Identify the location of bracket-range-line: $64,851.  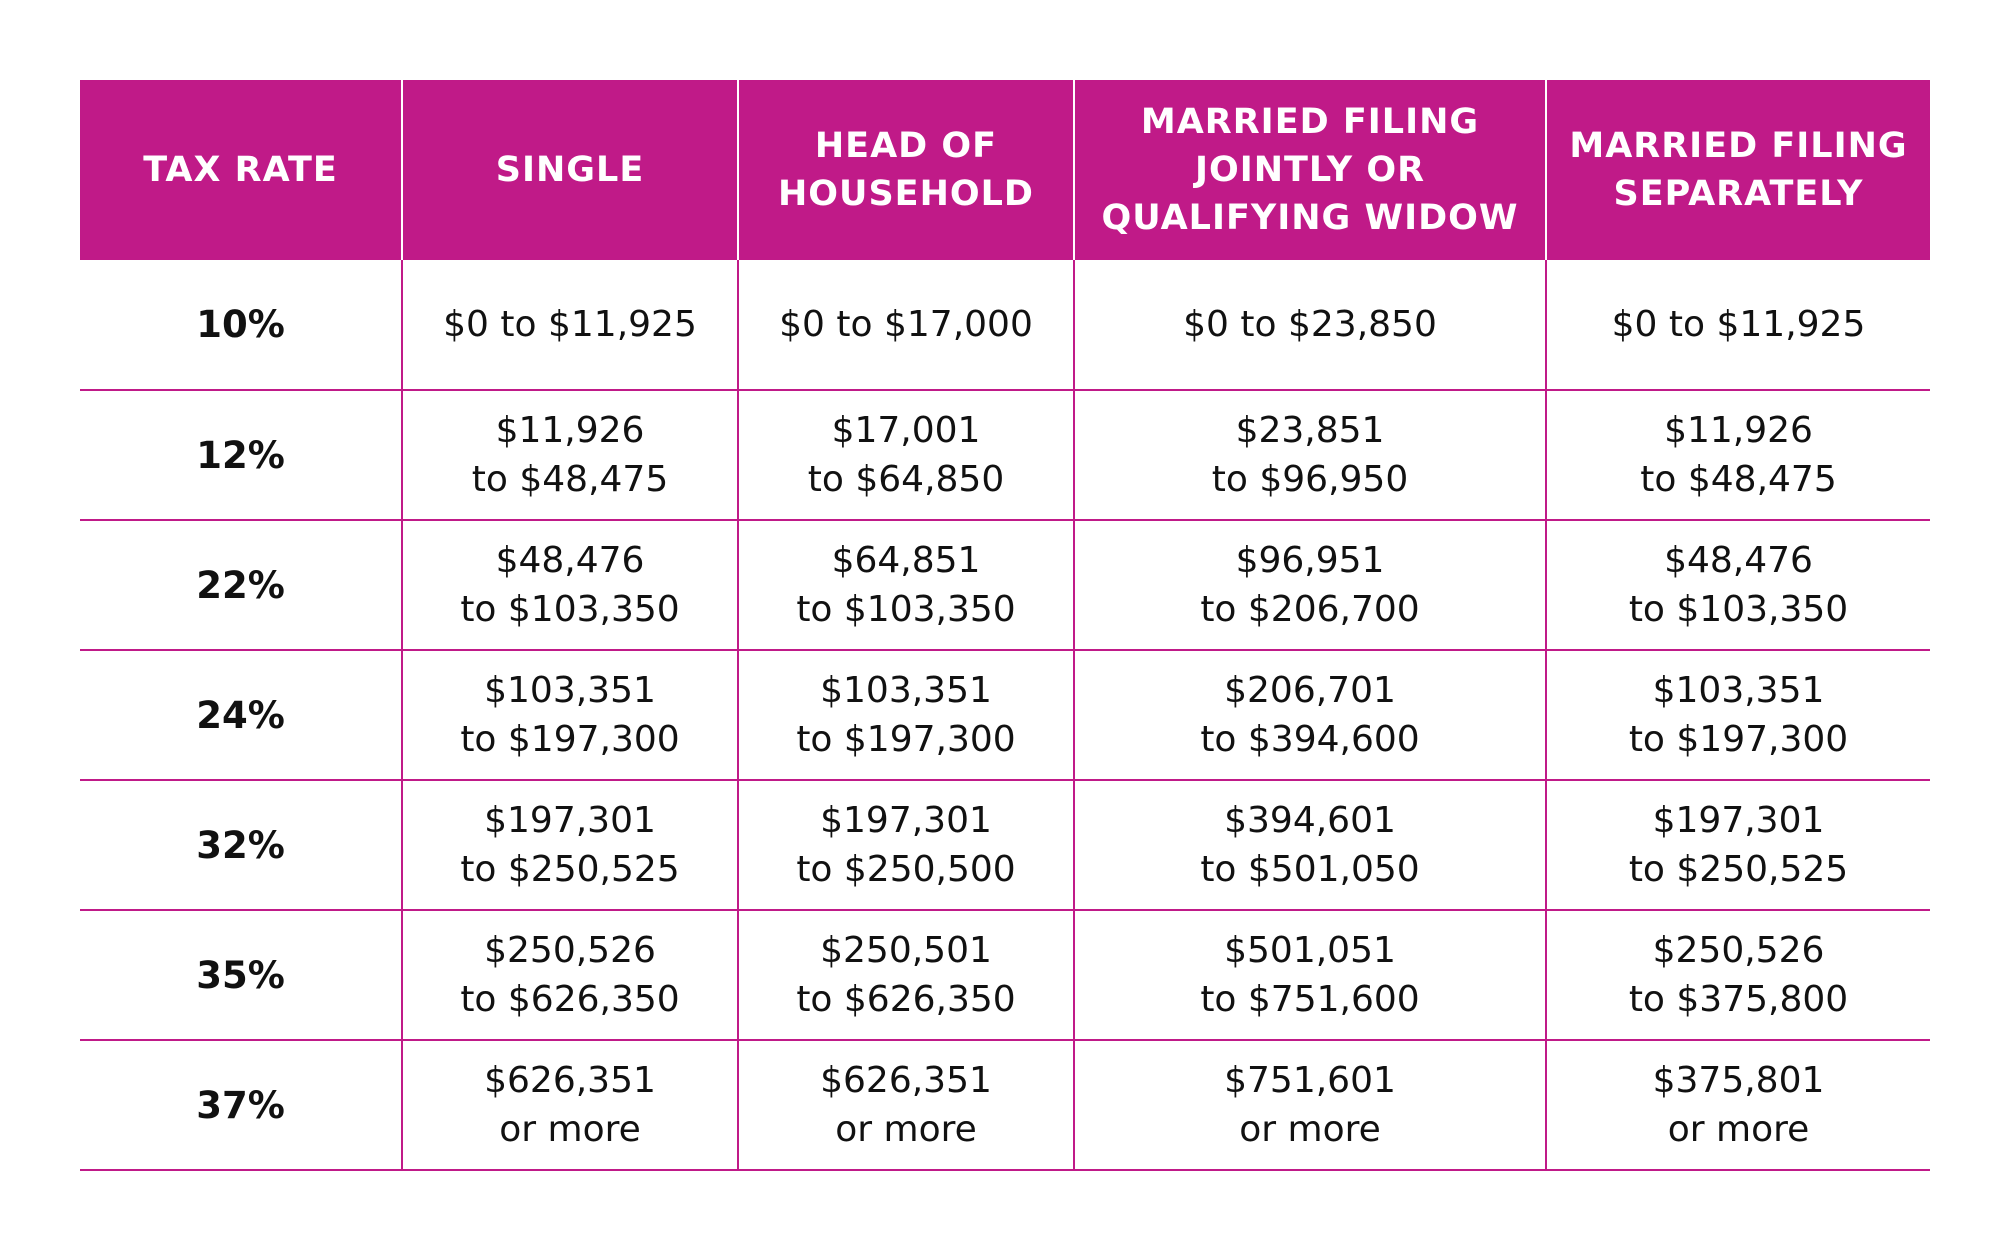
(906, 560).